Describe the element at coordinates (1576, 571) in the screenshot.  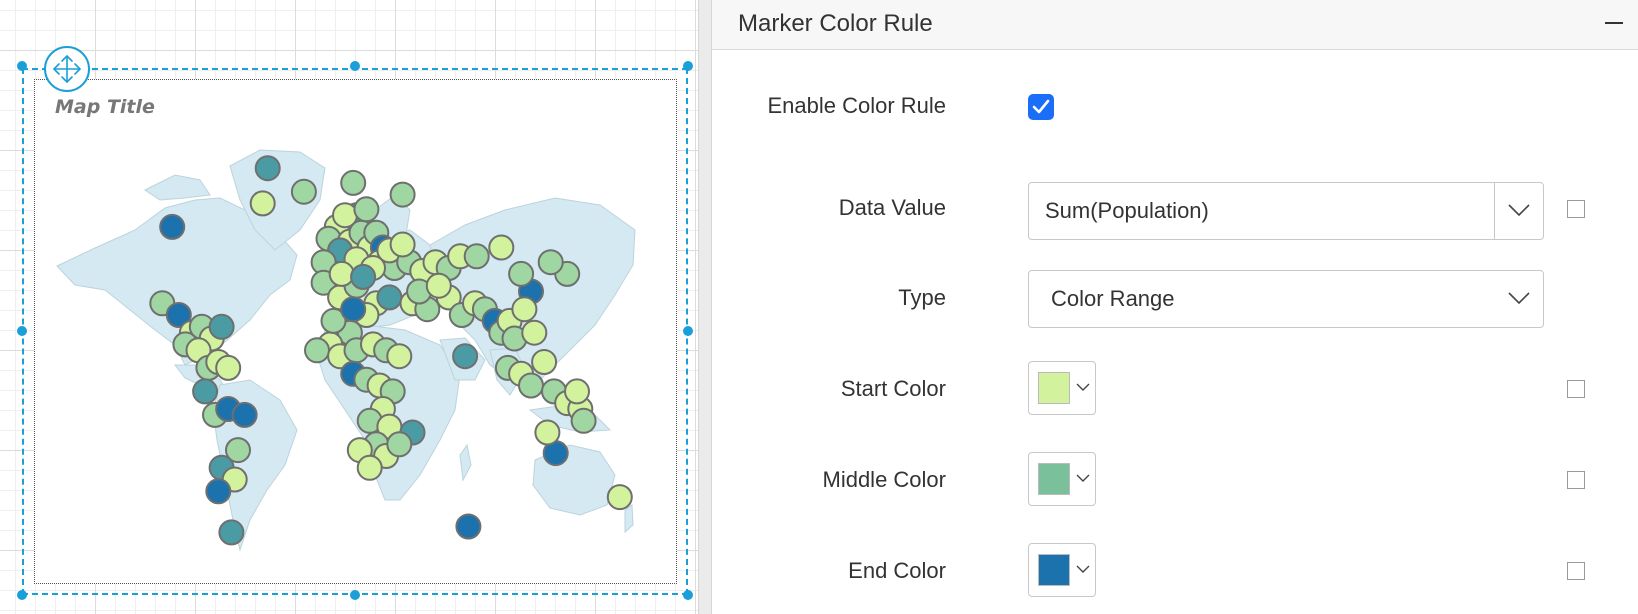
I see `end-color-expression-checkbox` at that location.